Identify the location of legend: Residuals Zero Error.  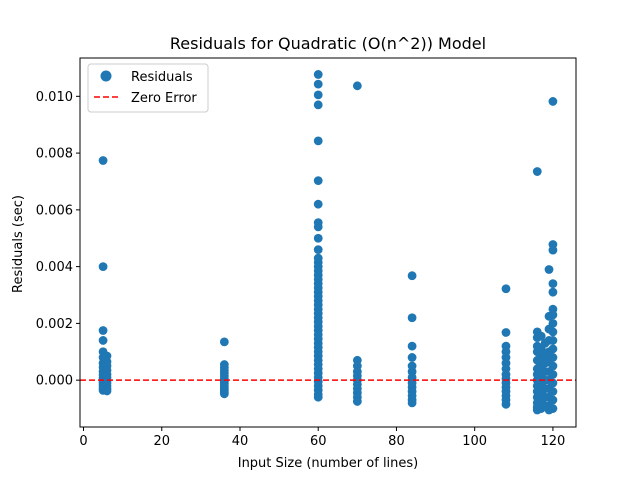
(148, 88).